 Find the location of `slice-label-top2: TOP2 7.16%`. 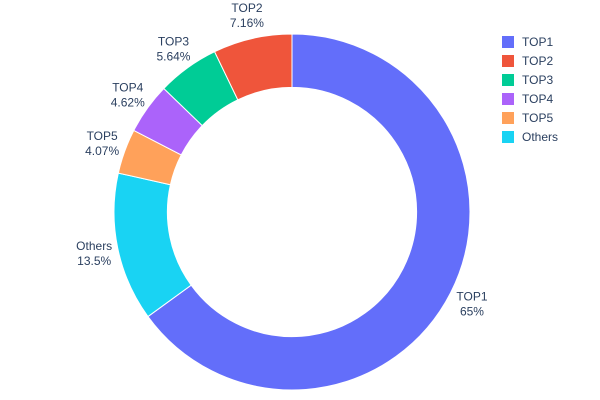

slice-label-top2: TOP2 7.16% is located at coordinates (247, 15).